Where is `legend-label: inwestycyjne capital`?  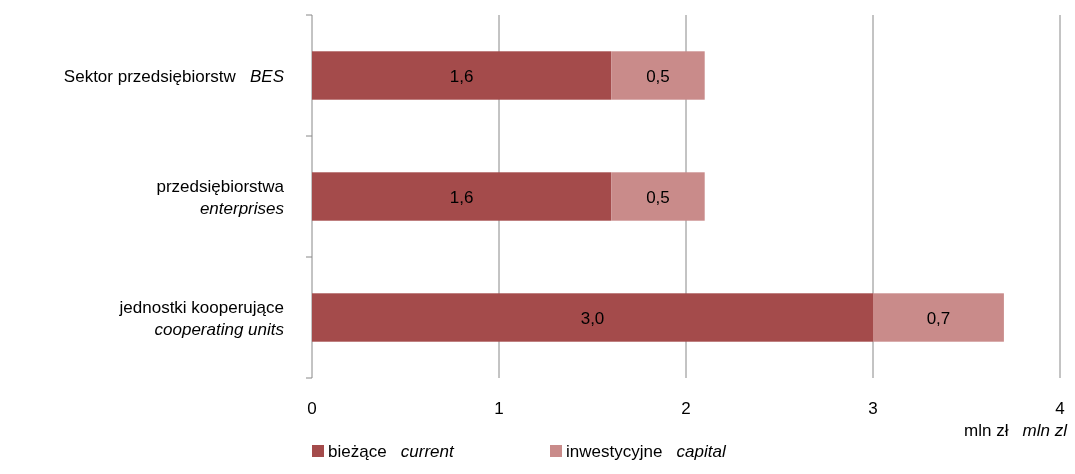
legend-label: inwestycyjne capital is located at coordinates (646, 451).